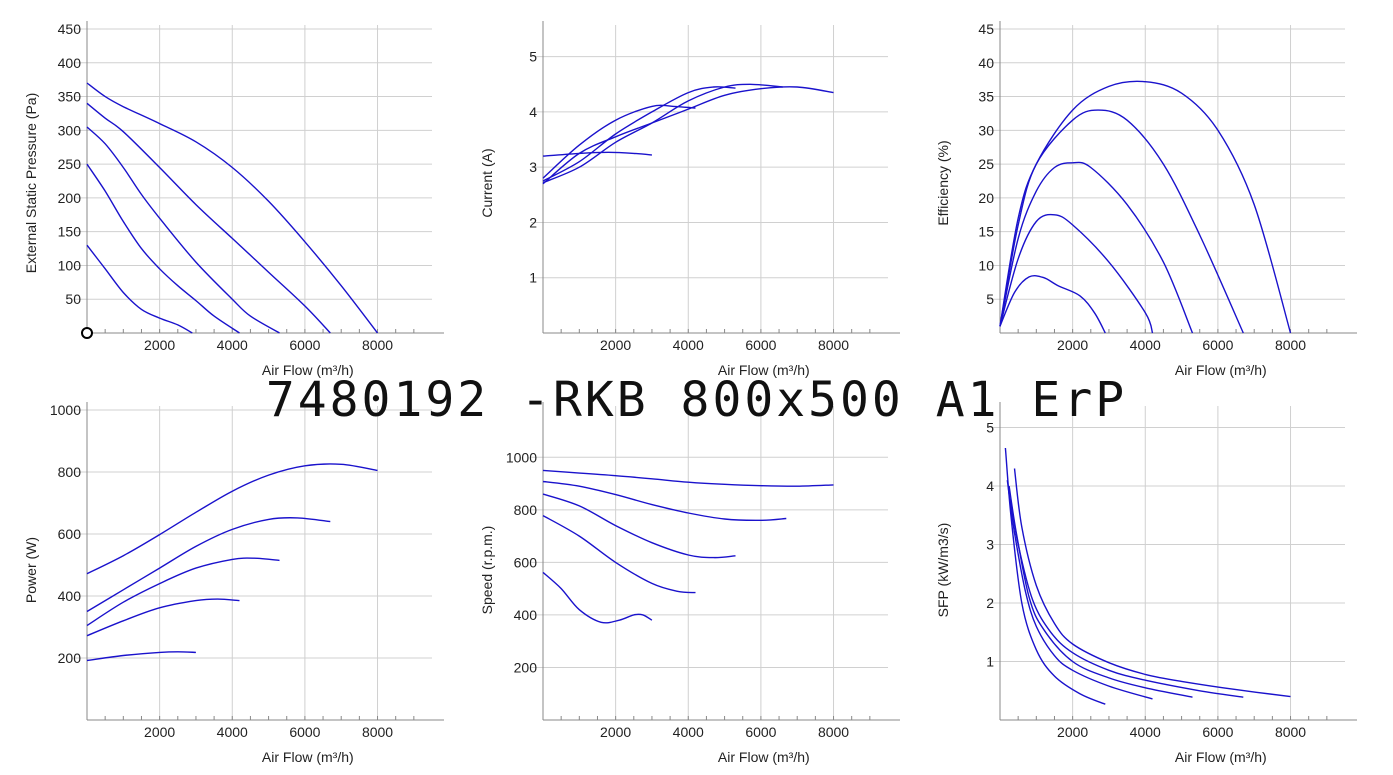 The image size is (1393, 775). Describe the element at coordinates (986, 29) in the screenshot. I see `y-tick-label: 45` at that location.